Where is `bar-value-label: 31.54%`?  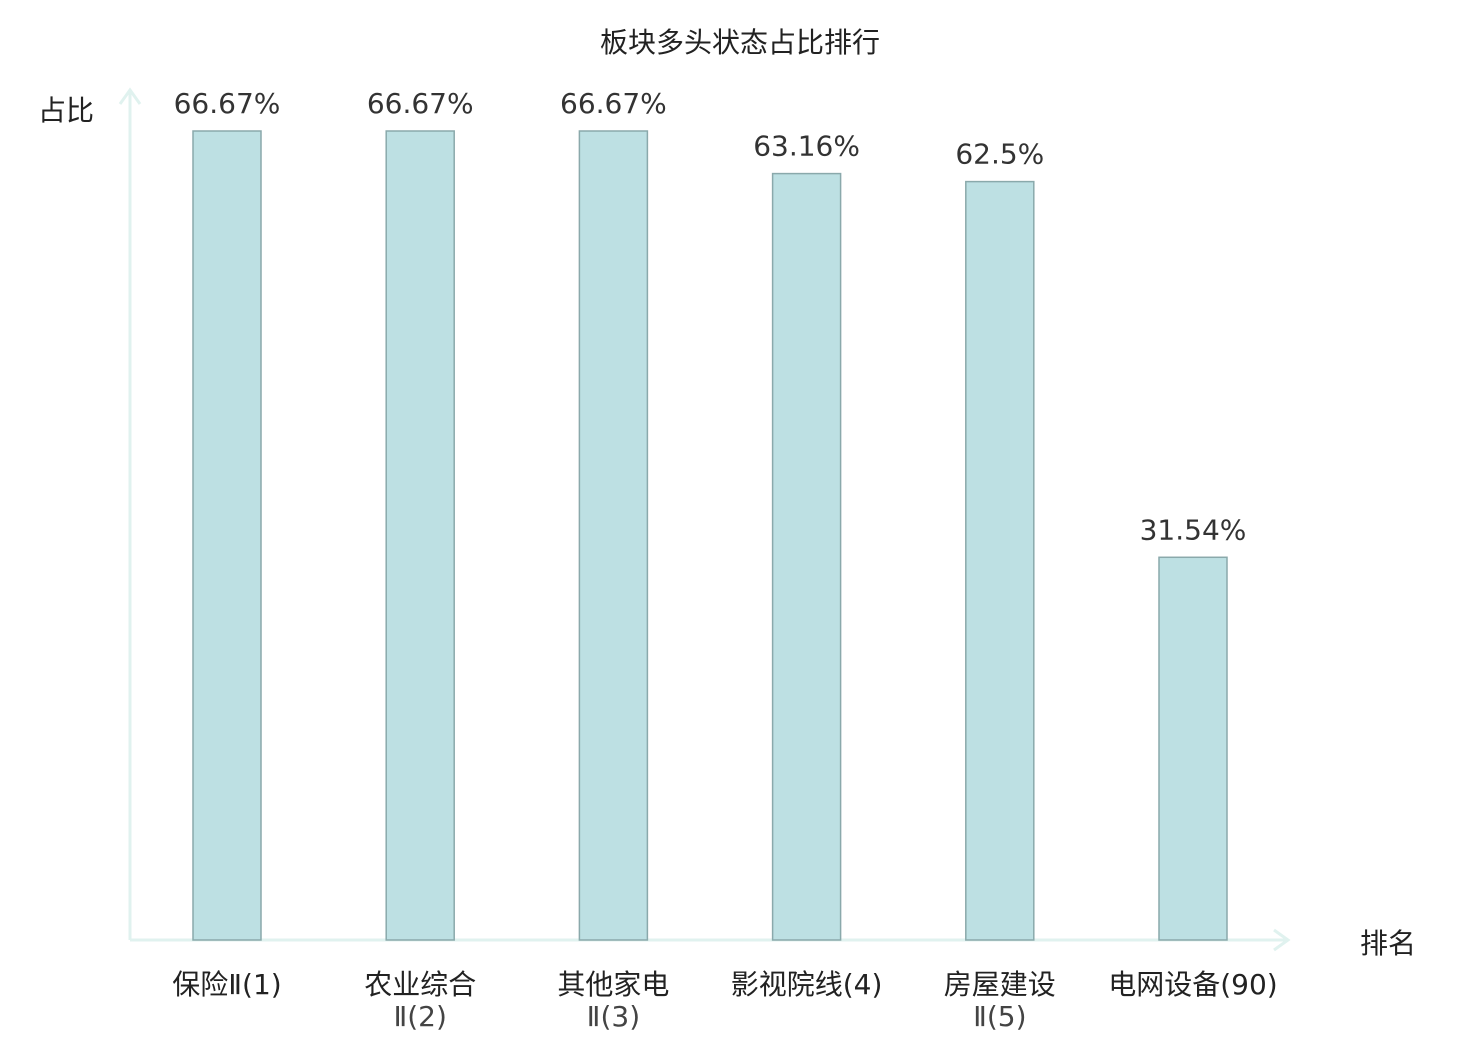
bar-value-label: 31.54% is located at coordinates (1193, 529).